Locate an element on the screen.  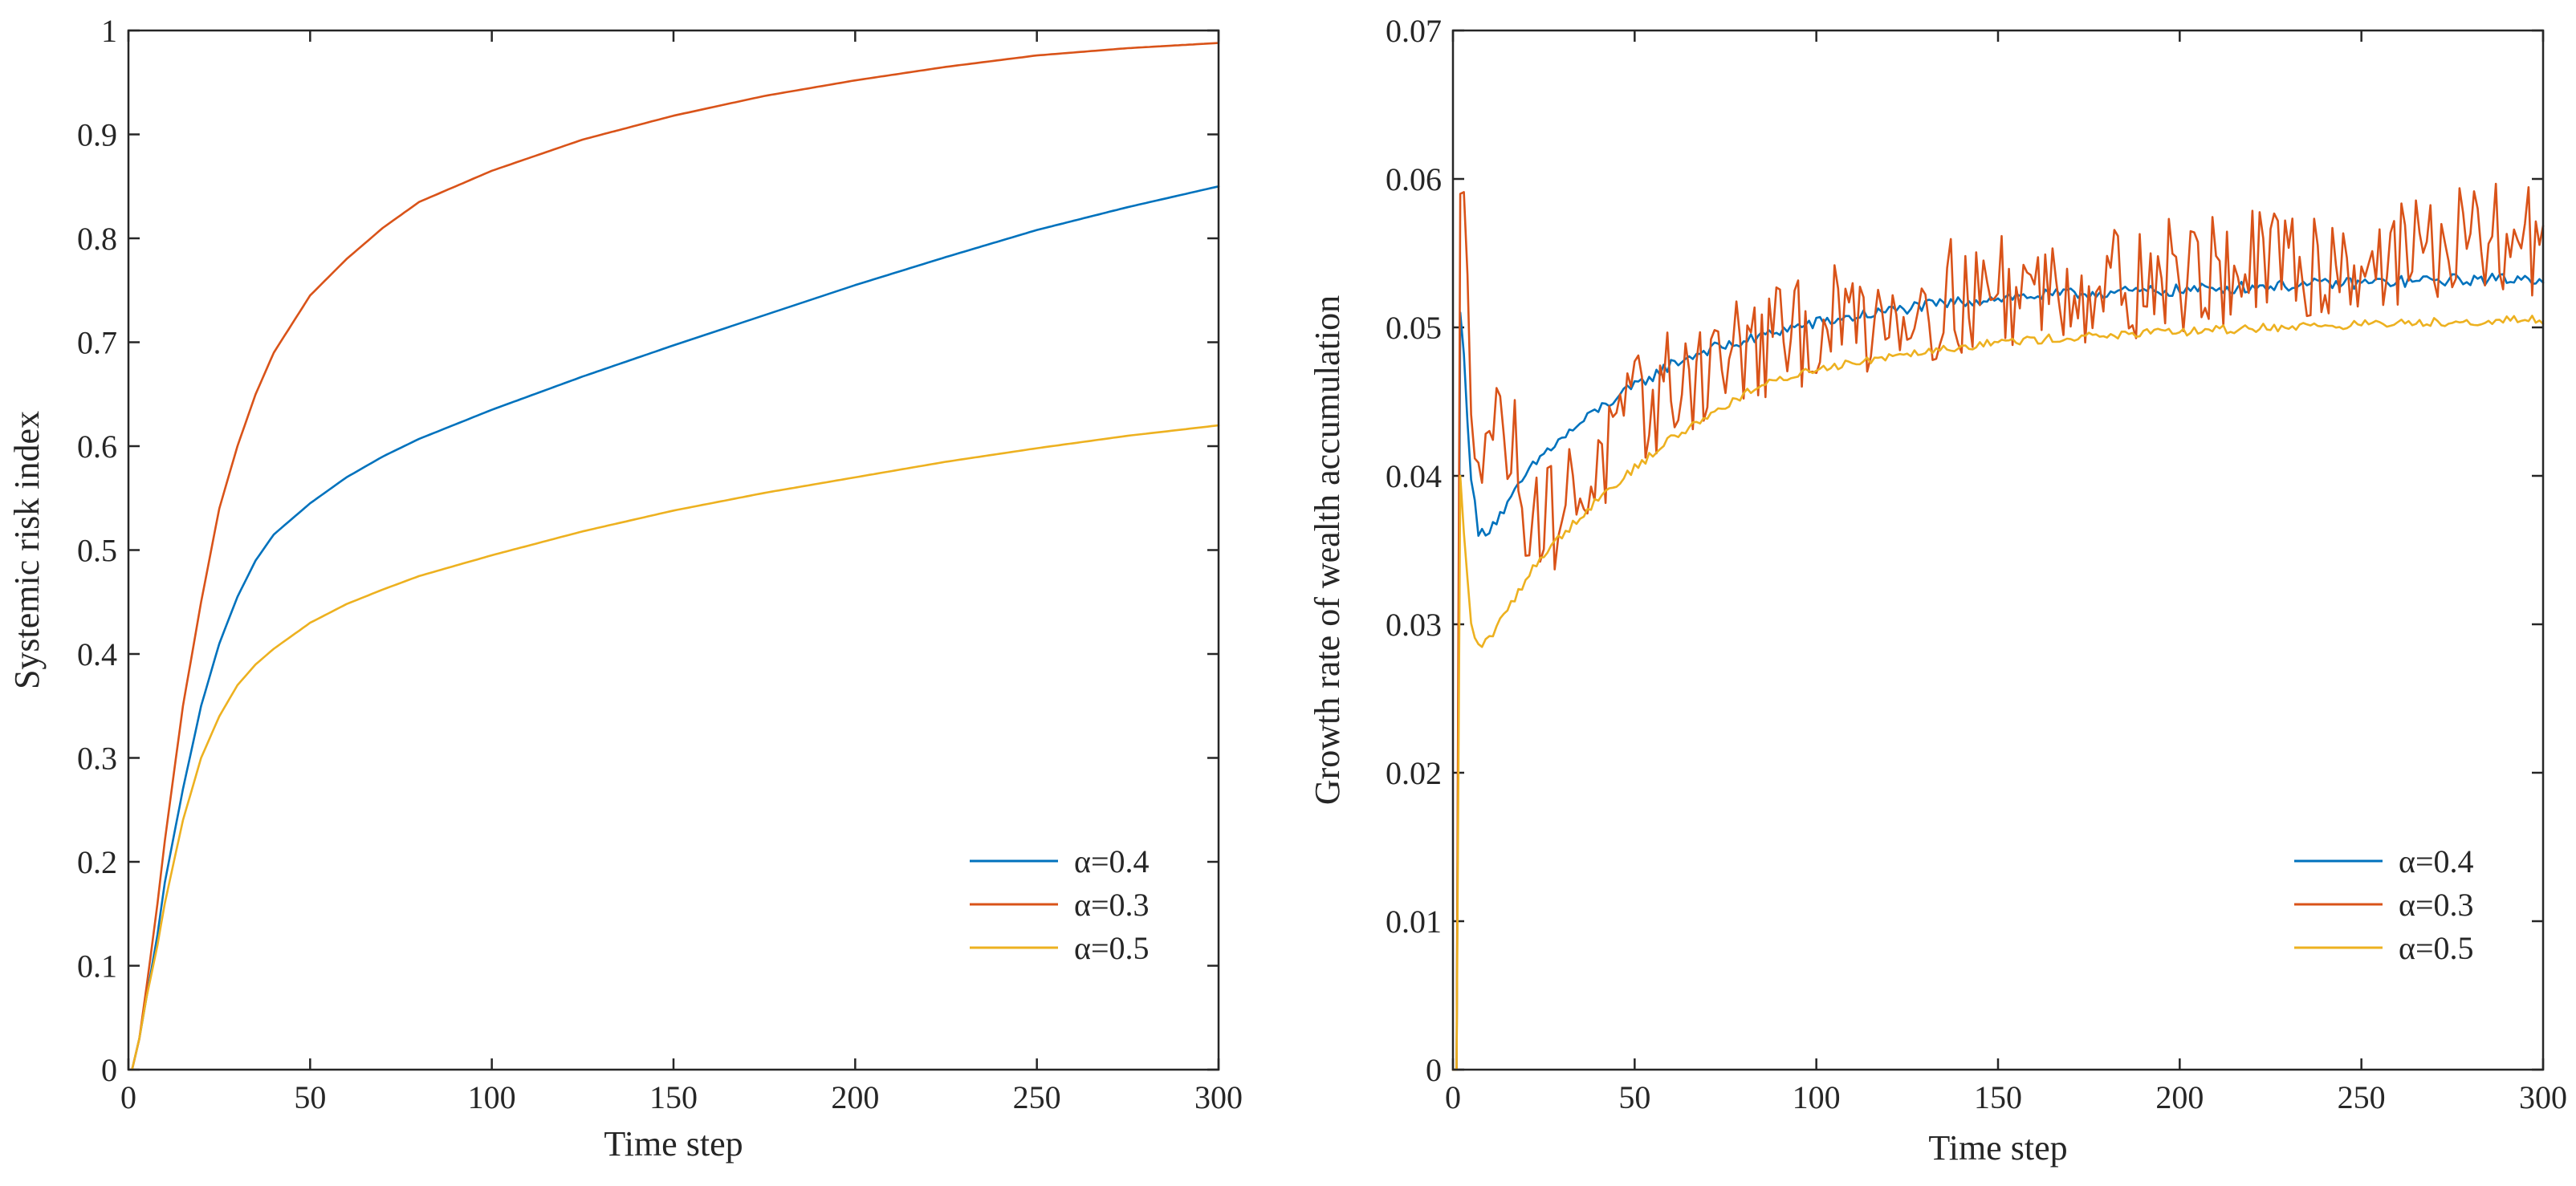
y-tick-label: 0.01 is located at coordinates (1414, 922).